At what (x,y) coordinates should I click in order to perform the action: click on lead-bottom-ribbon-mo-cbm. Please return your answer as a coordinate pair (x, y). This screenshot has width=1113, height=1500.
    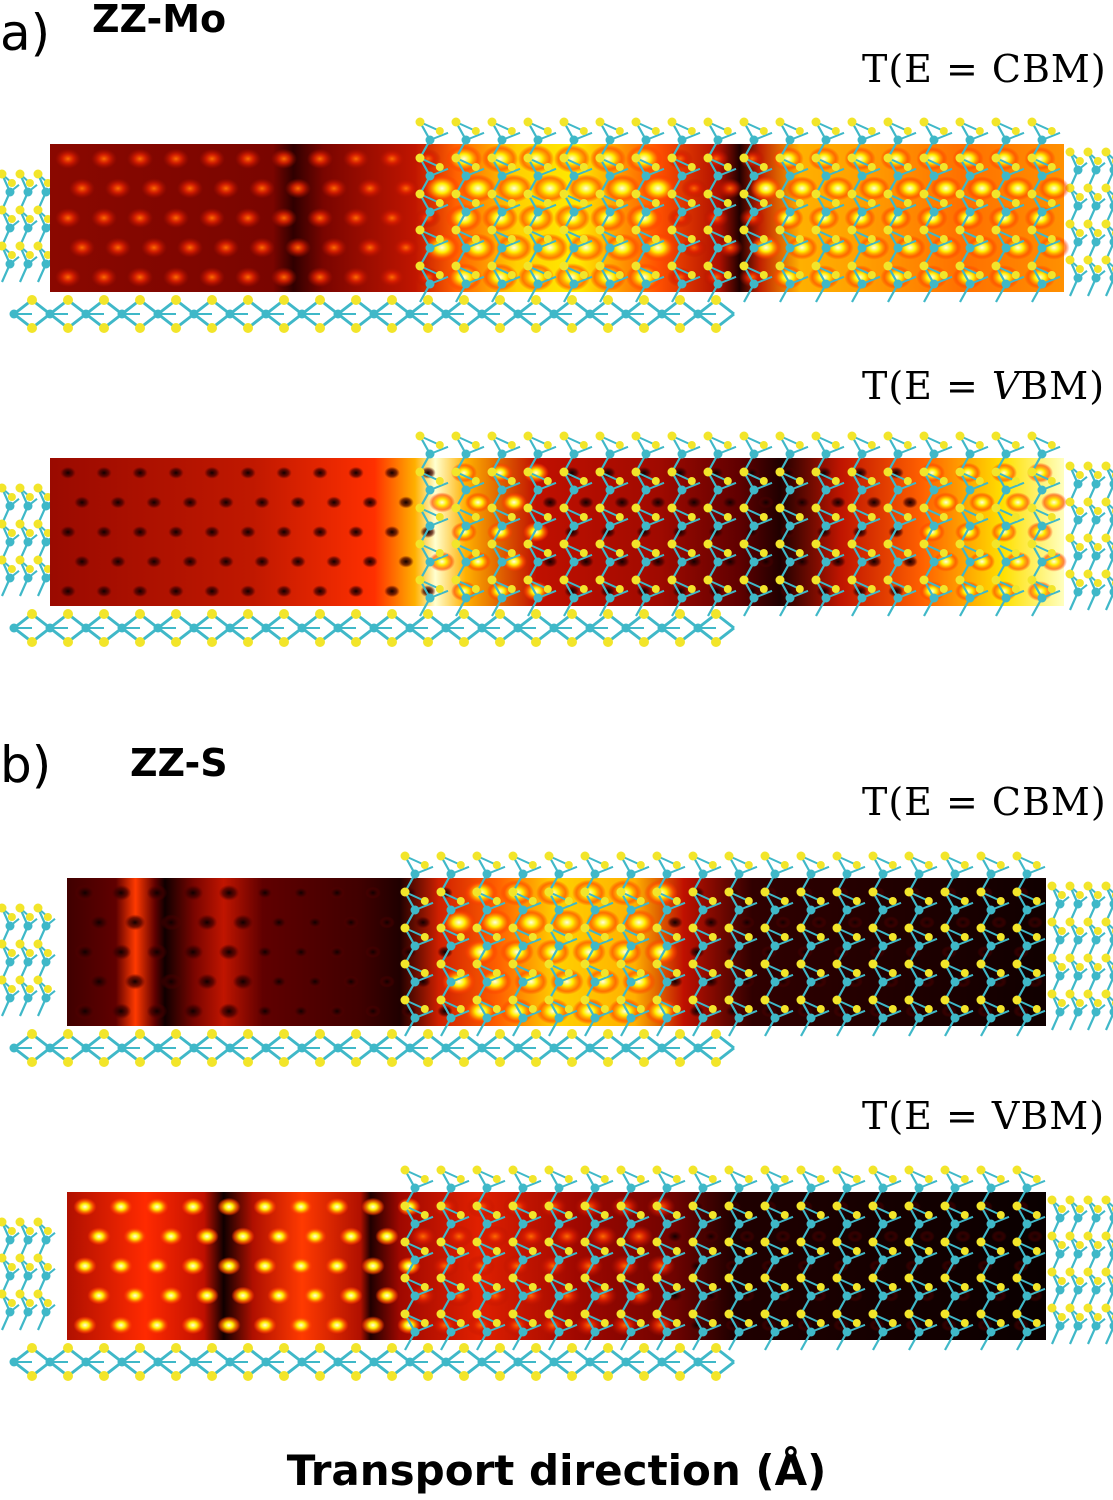
    Looking at the image, I should click on (372, 314).